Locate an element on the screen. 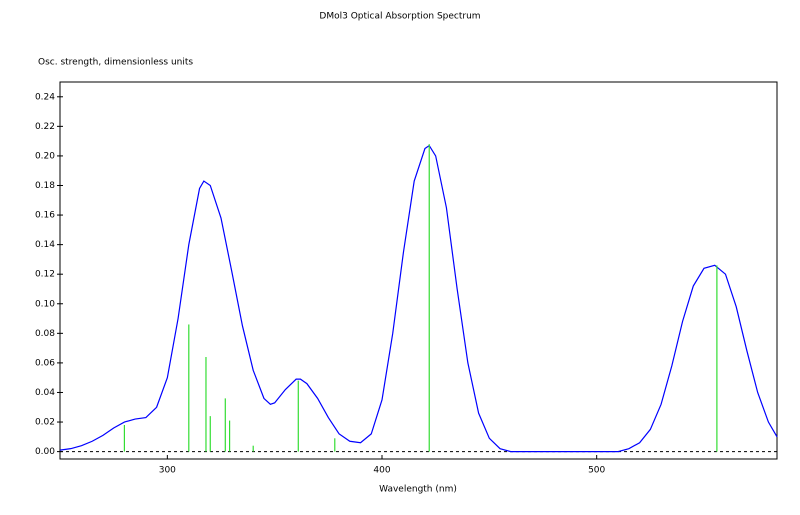 The width and height of the screenshot is (800, 515). y-tick-label: 0.10 is located at coordinates (45, 304).